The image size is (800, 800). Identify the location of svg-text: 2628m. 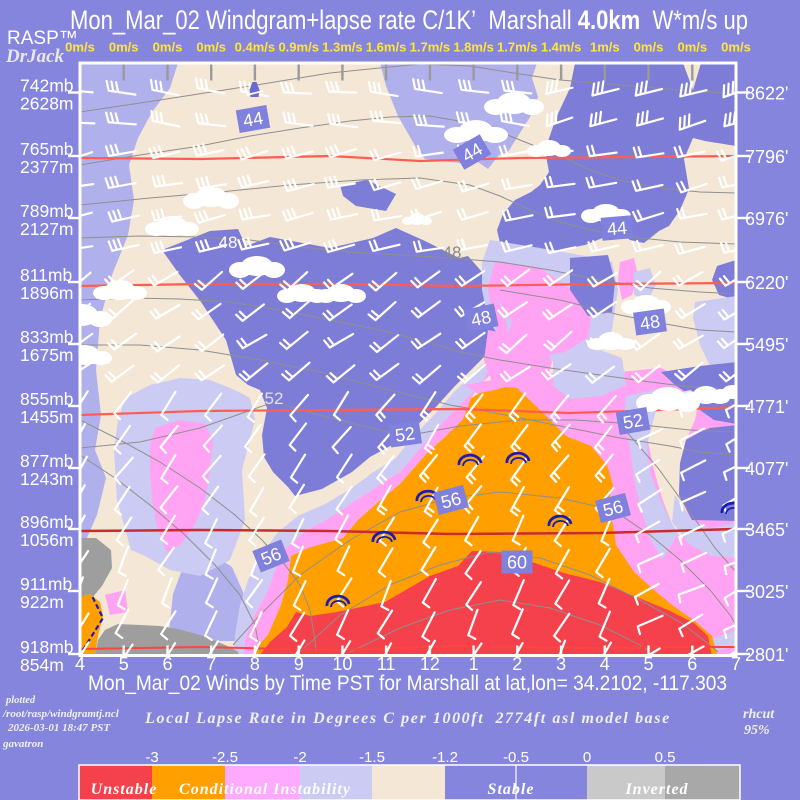
(47, 104).